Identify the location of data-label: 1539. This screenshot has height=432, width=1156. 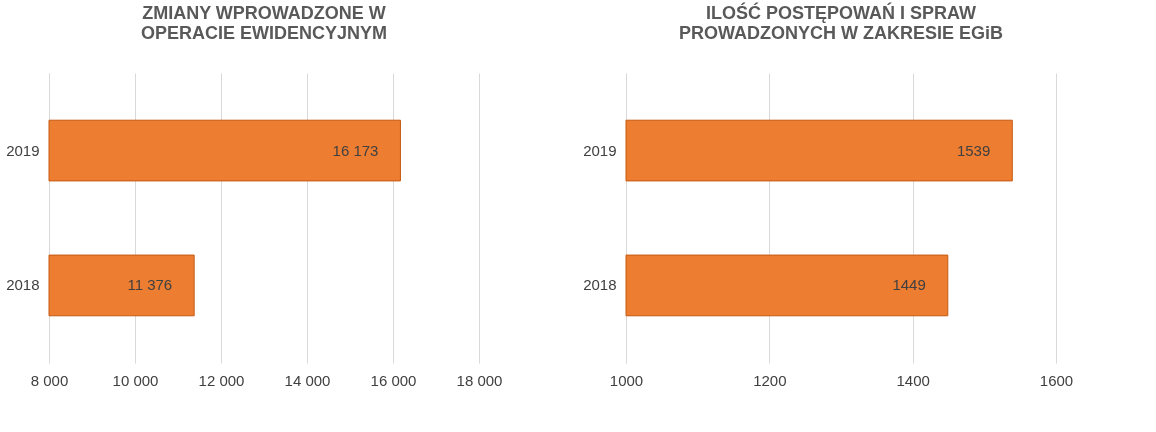
(973, 150).